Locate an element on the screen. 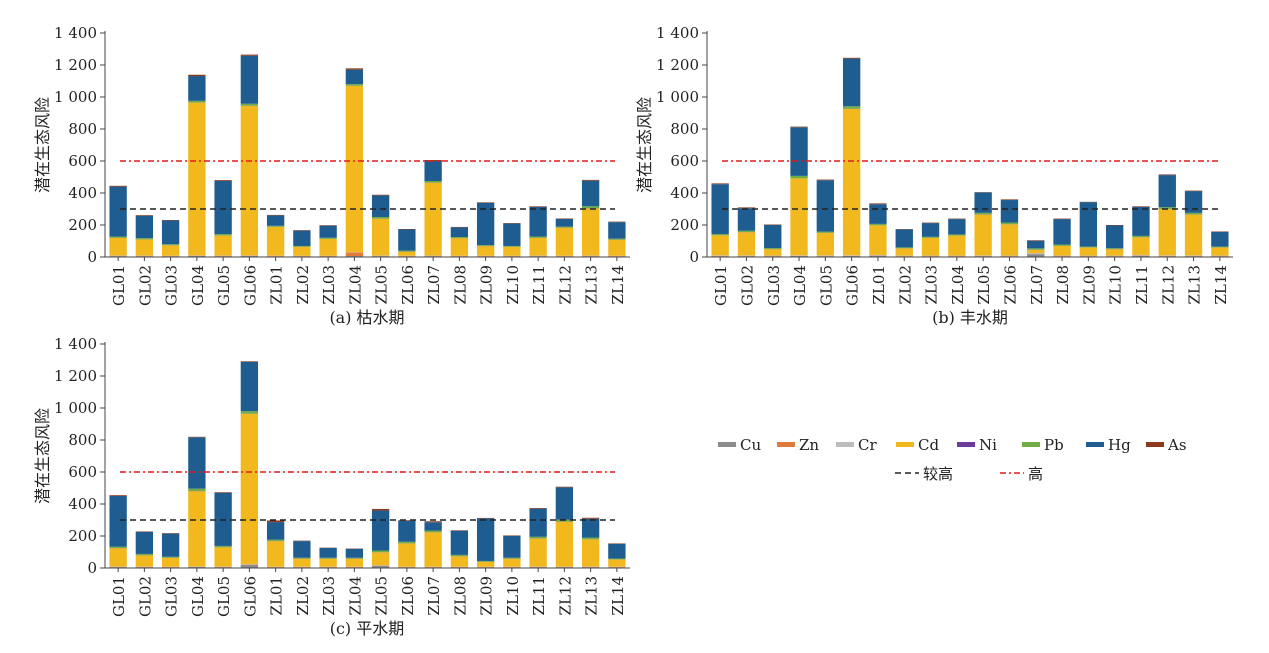 This screenshot has height=653, width=1269. bar-Hg-GL02 is located at coordinates (144, 543).